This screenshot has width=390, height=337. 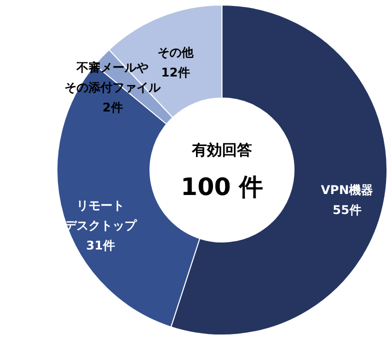 What do you see at coordinates (112, 107) in the screenshot?
I see `data-label: 2件` at bounding box center [112, 107].